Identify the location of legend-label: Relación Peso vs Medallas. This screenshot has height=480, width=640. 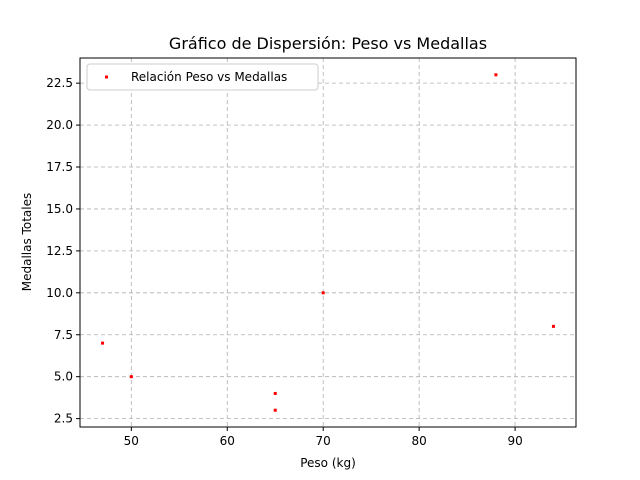
(209, 77).